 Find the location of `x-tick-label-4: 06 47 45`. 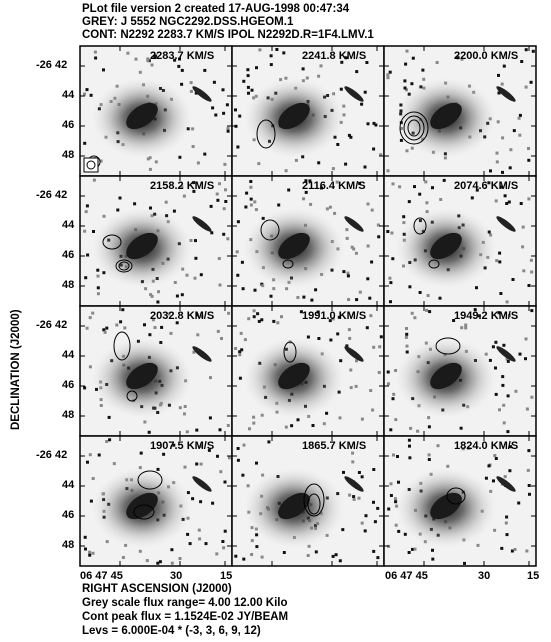

x-tick-label-4: 06 47 45 is located at coordinates (406, 576).